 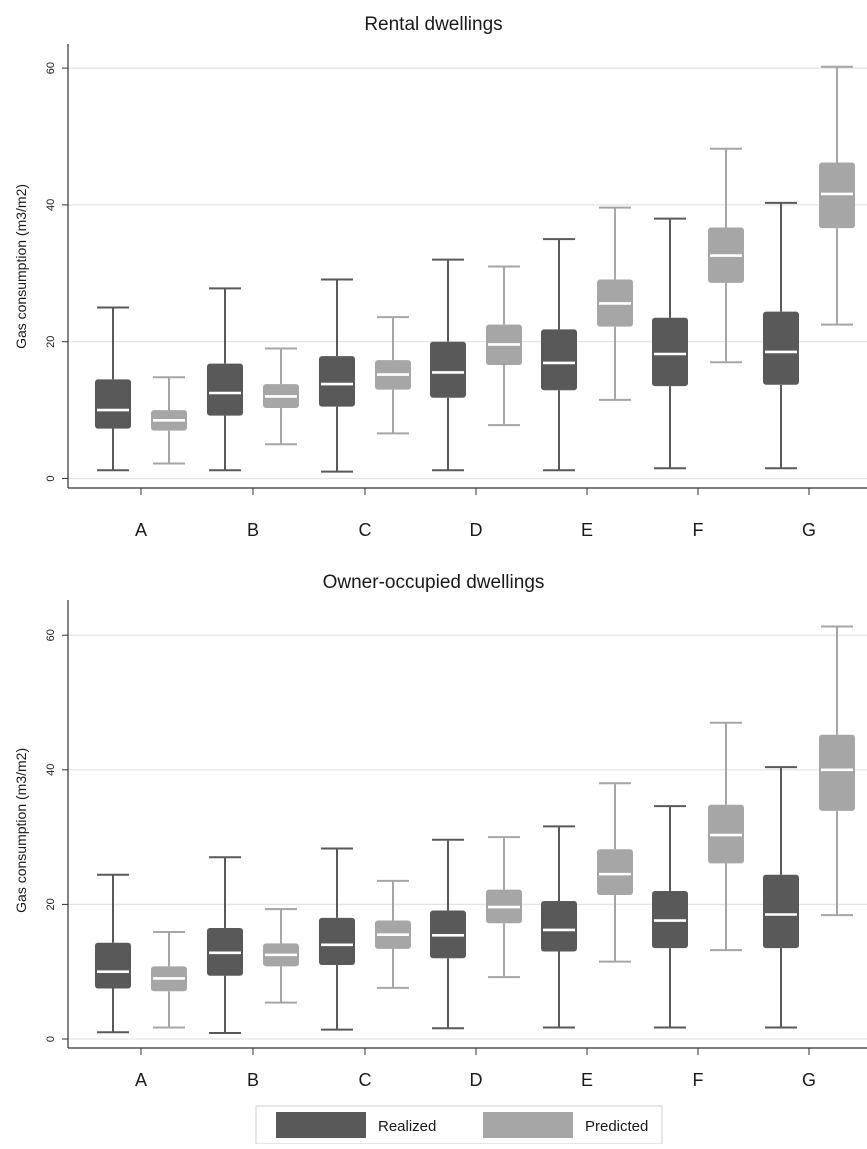 I want to click on legend-swatch-predicted, so click(x=528, y=1125).